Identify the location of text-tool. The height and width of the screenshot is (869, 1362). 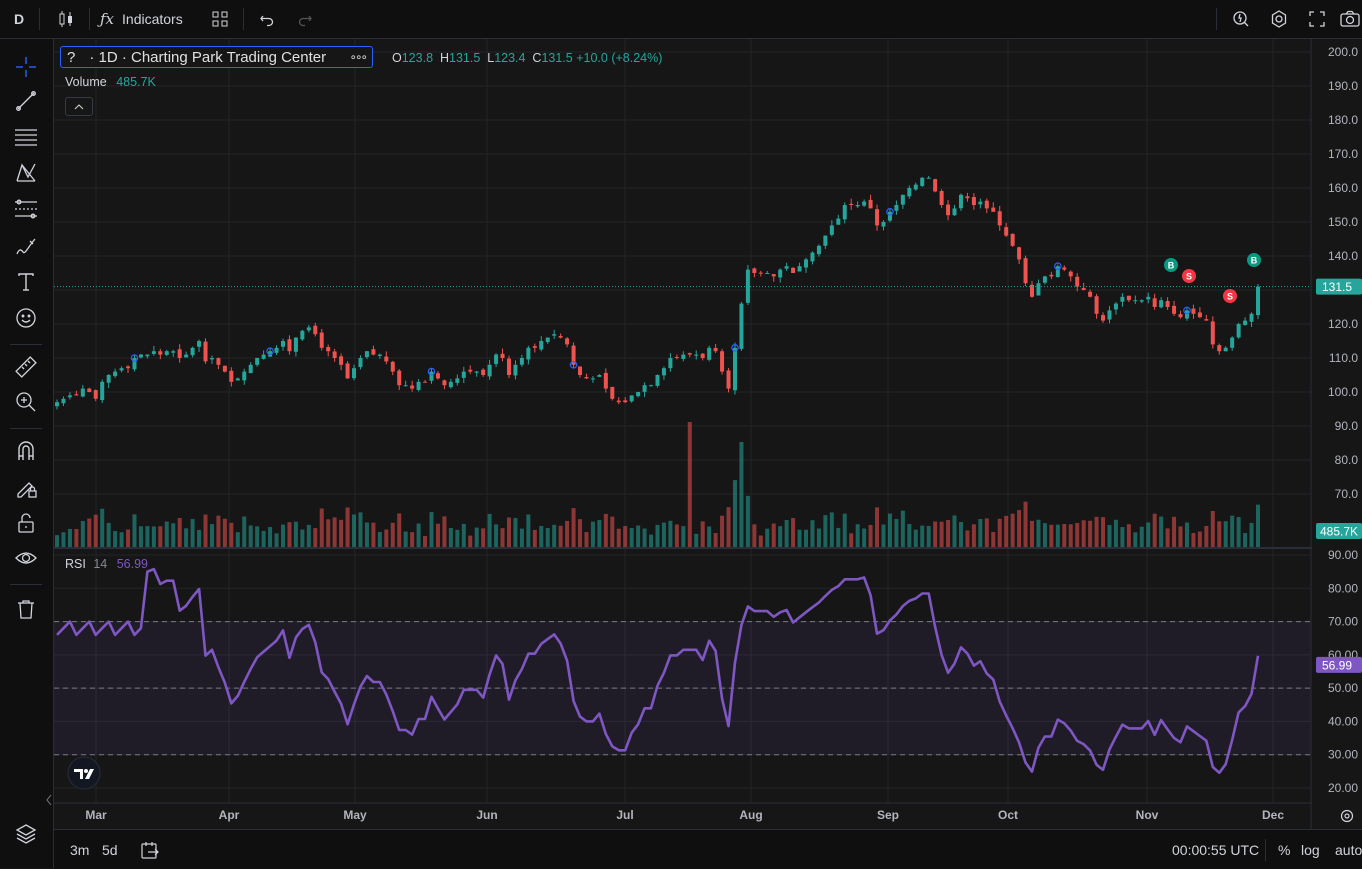
(26, 282).